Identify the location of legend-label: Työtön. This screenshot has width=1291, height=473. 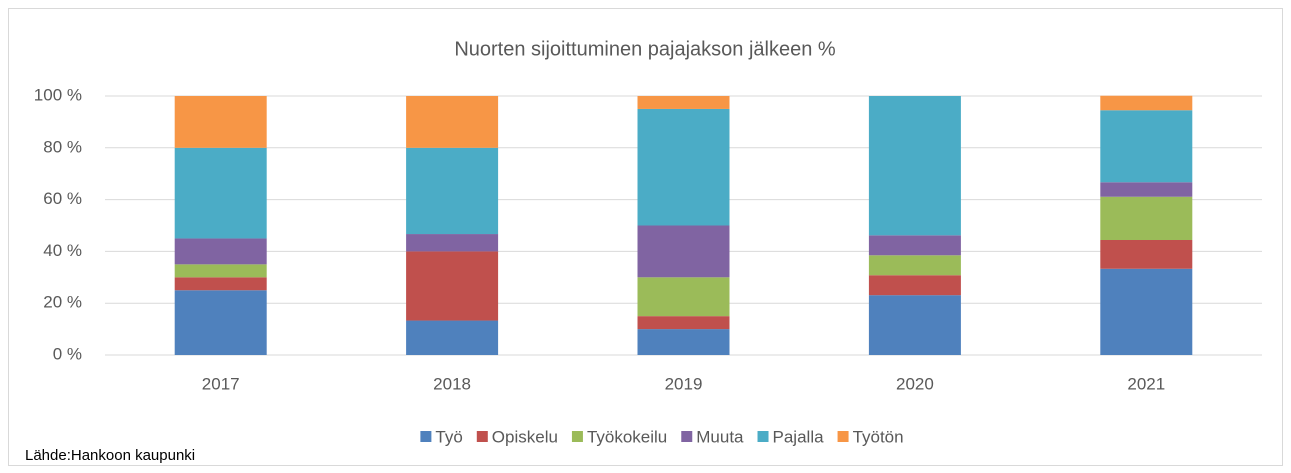
(878, 436).